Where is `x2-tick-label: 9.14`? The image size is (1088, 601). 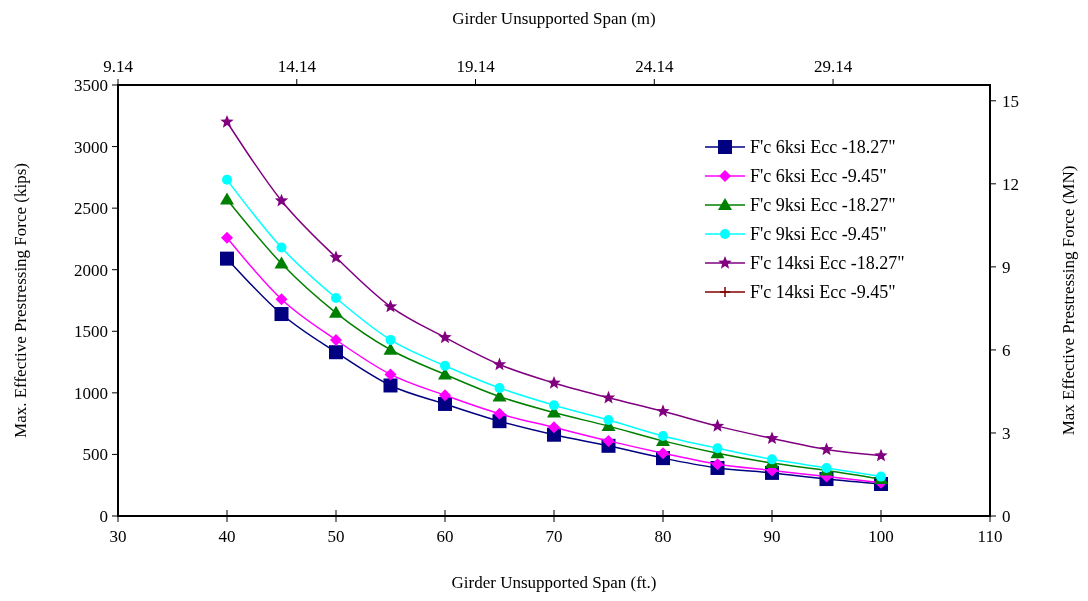 x2-tick-label: 9.14 is located at coordinates (118, 66).